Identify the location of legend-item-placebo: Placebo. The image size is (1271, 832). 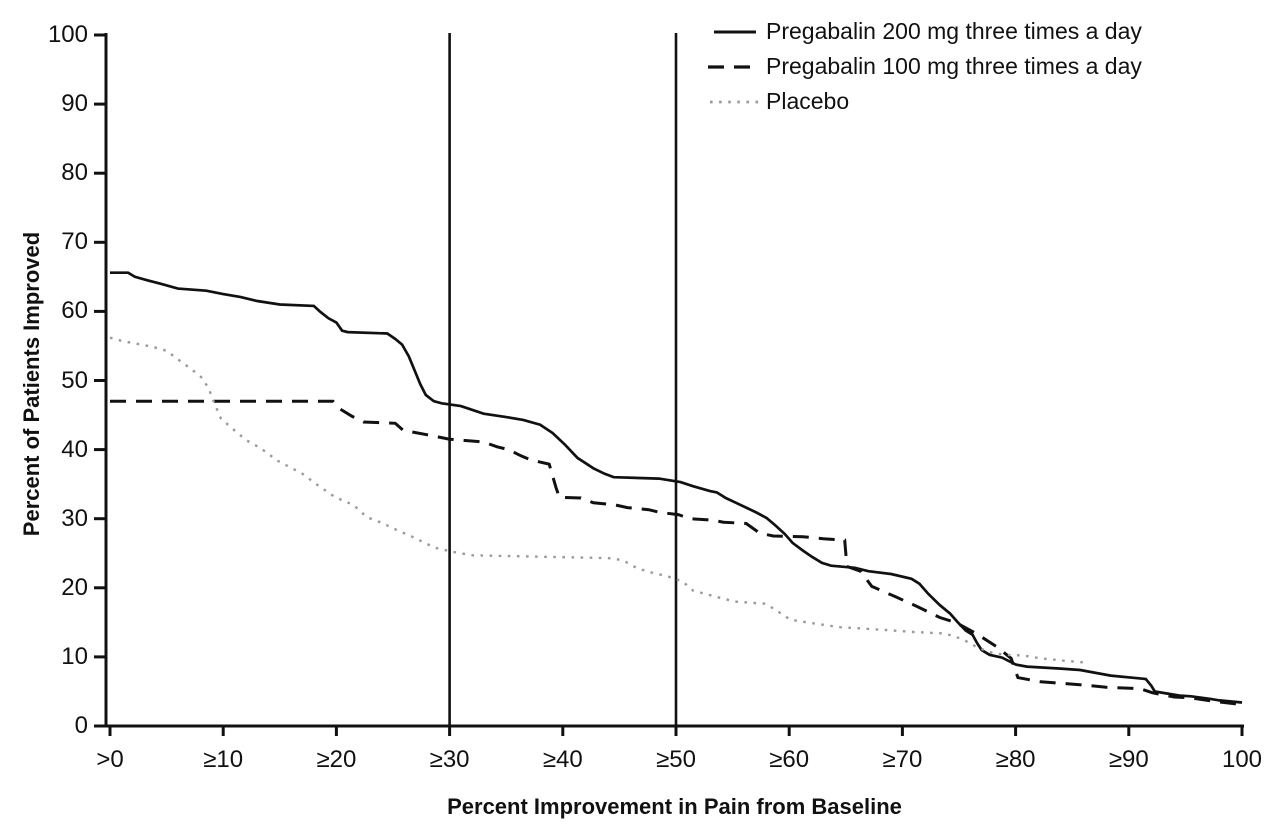
(925, 101).